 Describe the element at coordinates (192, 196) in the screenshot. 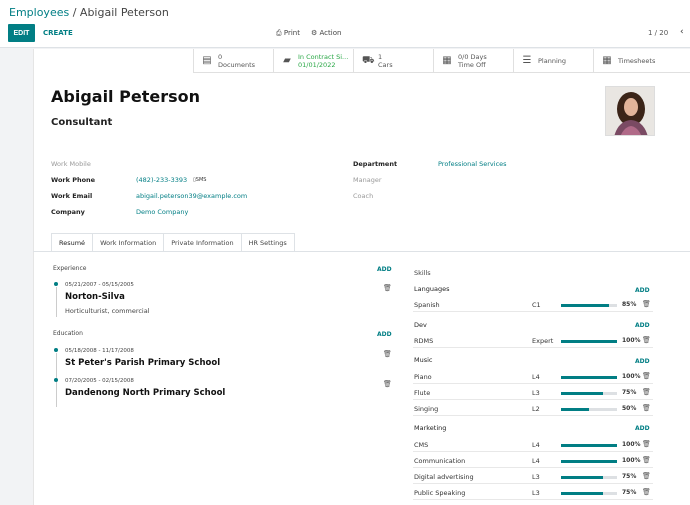

I see `work-email-value: abigail.peterson39@example.com` at that location.